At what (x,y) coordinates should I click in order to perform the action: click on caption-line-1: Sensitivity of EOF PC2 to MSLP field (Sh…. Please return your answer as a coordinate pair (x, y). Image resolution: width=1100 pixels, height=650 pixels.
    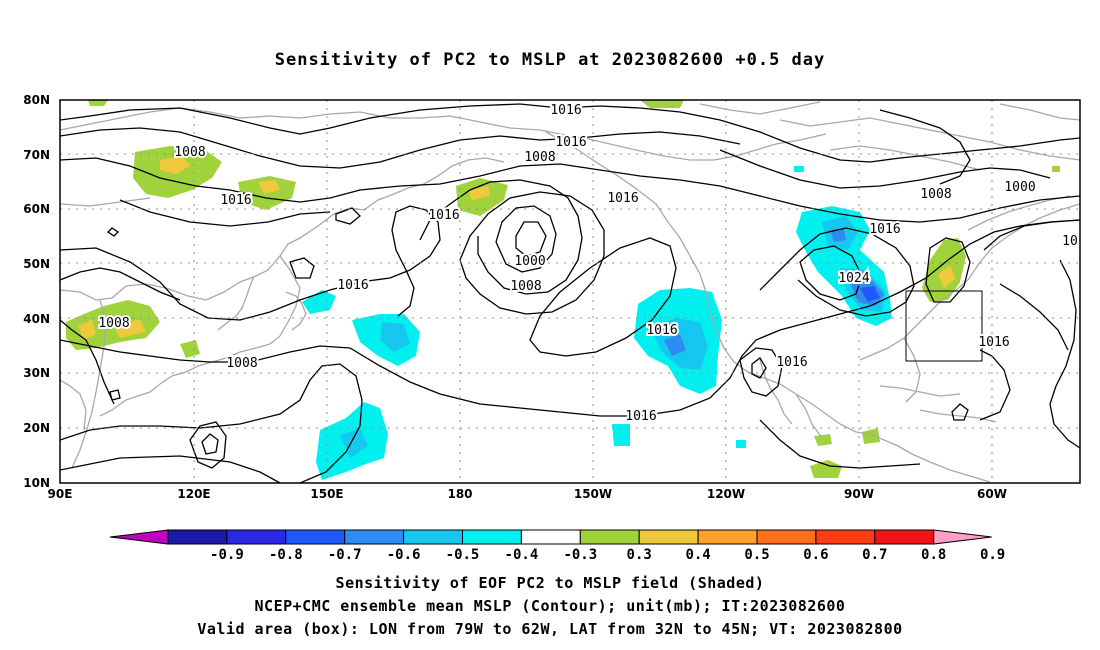
    Looking at the image, I should click on (550, 583).